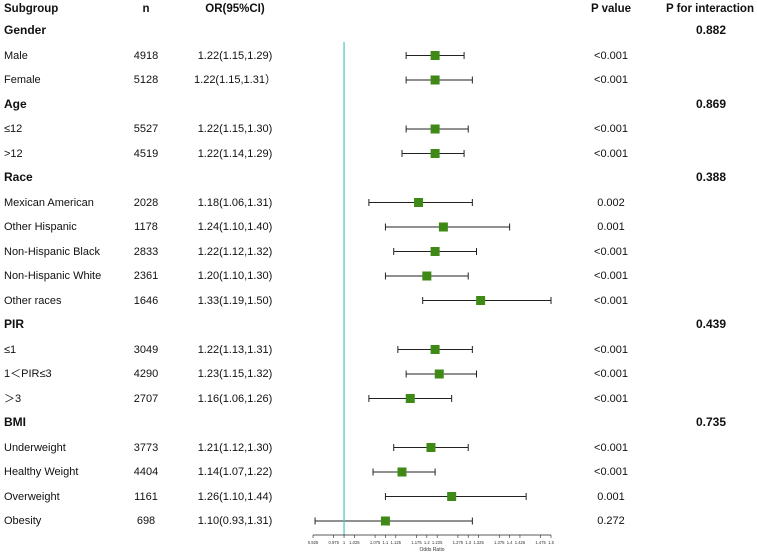 This screenshot has height=555, width=757. What do you see at coordinates (23, 521) in the screenshot?
I see `subgroup-label: Obesity` at bounding box center [23, 521].